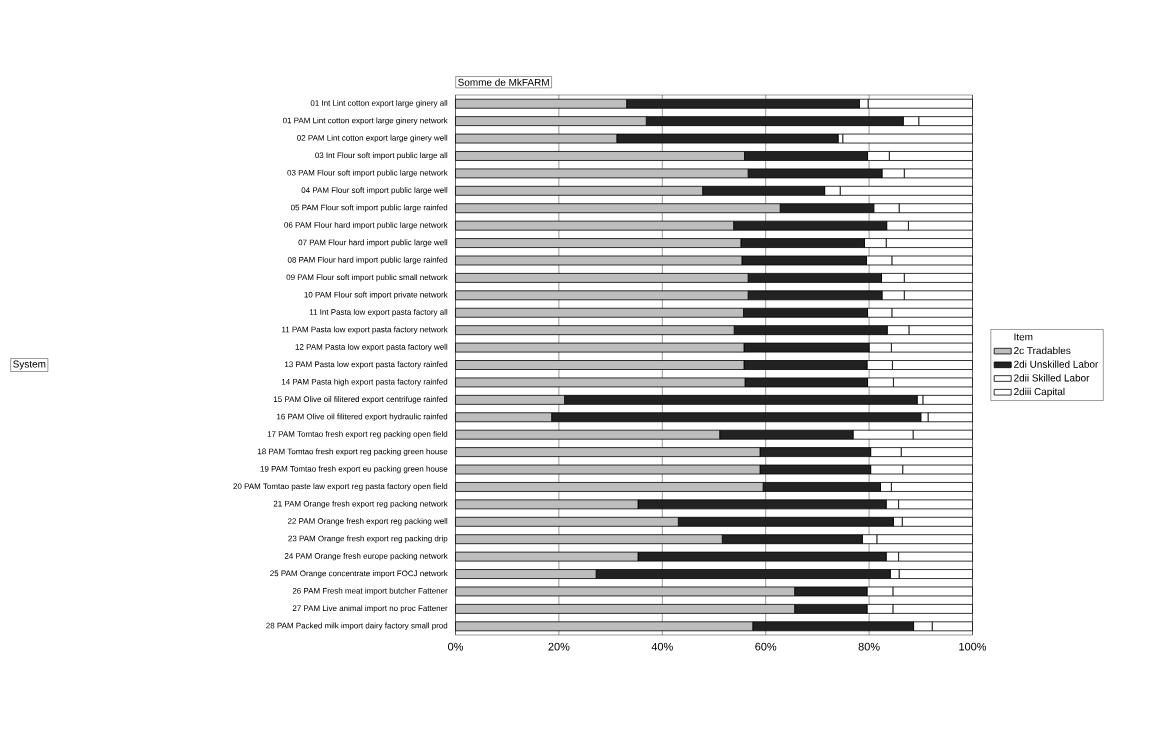  Describe the element at coordinates (869, 646) in the screenshot. I see `x-tick-label: 80%` at that location.